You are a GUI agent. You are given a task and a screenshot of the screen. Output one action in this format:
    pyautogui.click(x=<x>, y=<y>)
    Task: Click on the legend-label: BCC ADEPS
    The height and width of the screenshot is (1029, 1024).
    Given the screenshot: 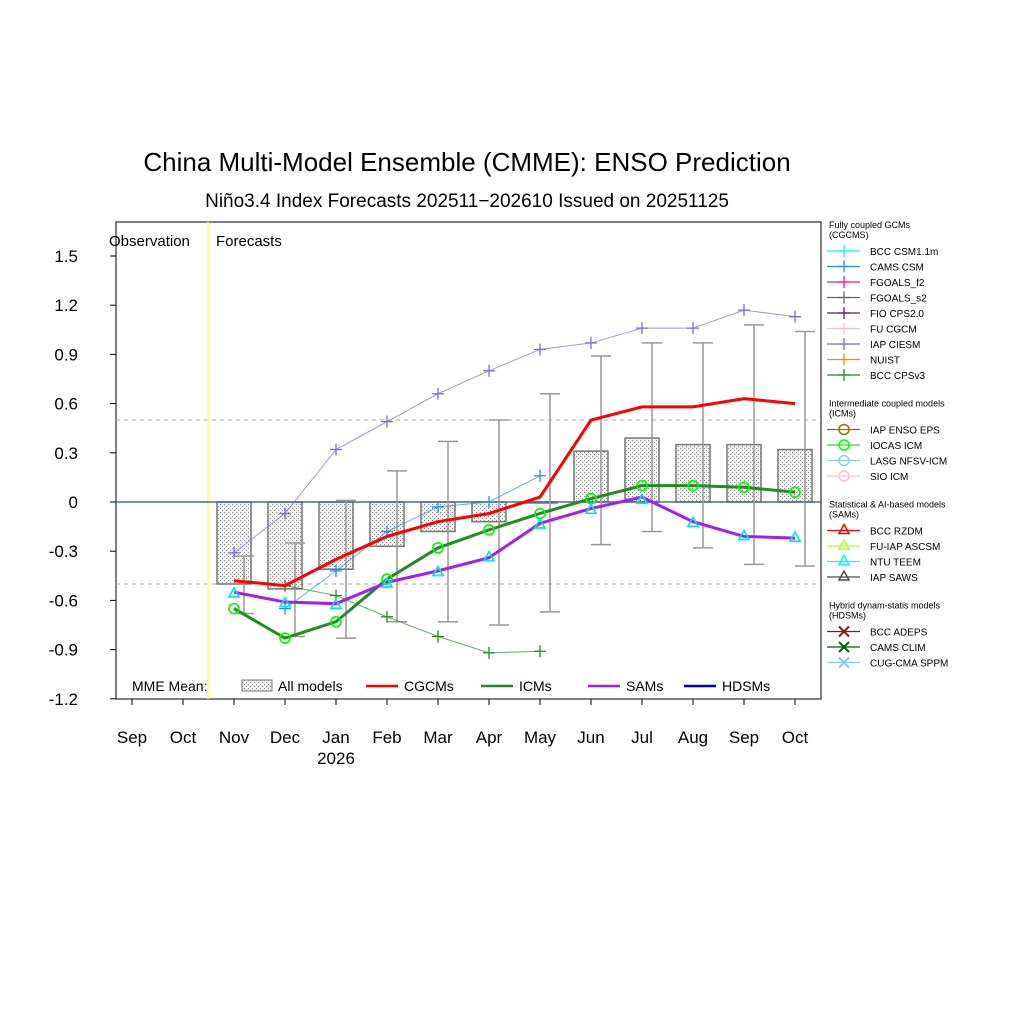 What is the action you would take?
    pyautogui.click(x=899, y=633)
    